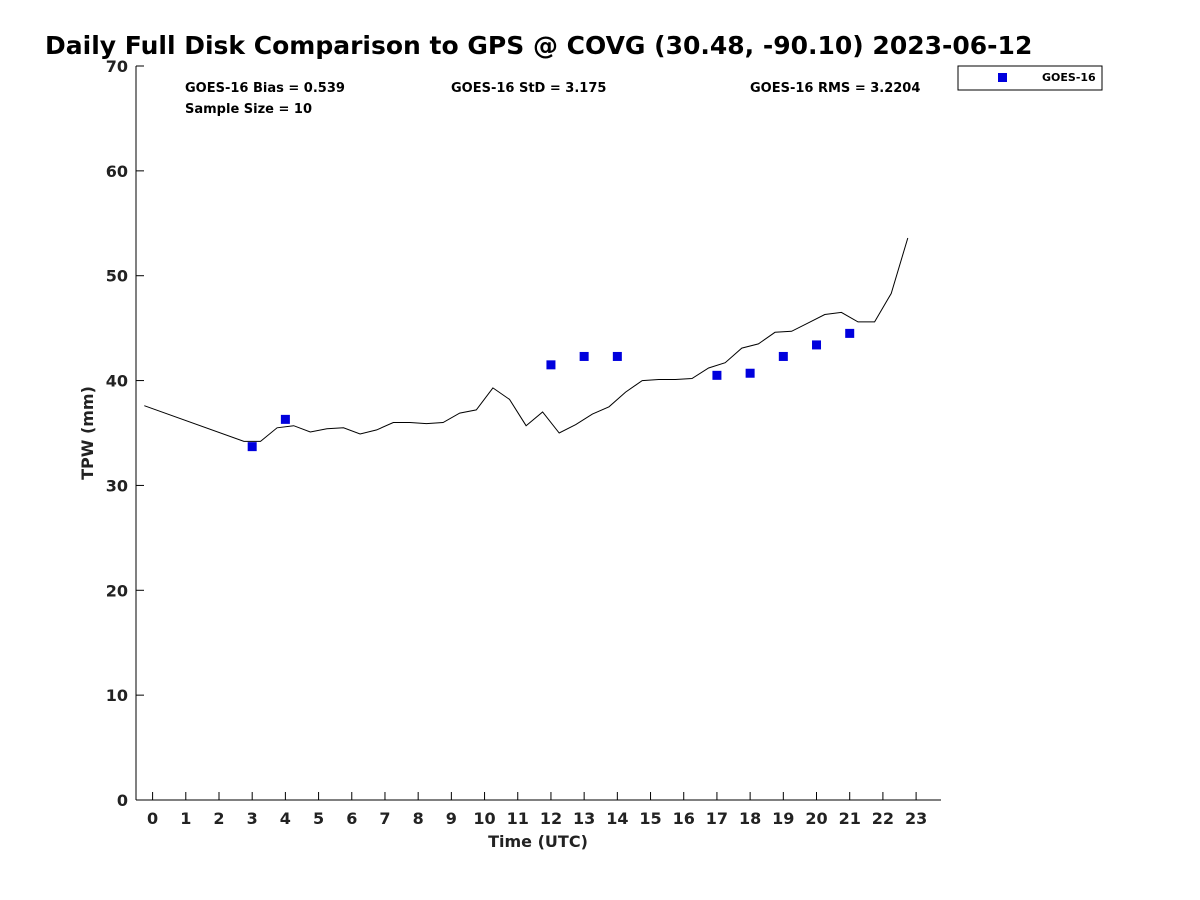 The image size is (1200, 900). I want to click on x-tick-label: 2, so click(218, 818).